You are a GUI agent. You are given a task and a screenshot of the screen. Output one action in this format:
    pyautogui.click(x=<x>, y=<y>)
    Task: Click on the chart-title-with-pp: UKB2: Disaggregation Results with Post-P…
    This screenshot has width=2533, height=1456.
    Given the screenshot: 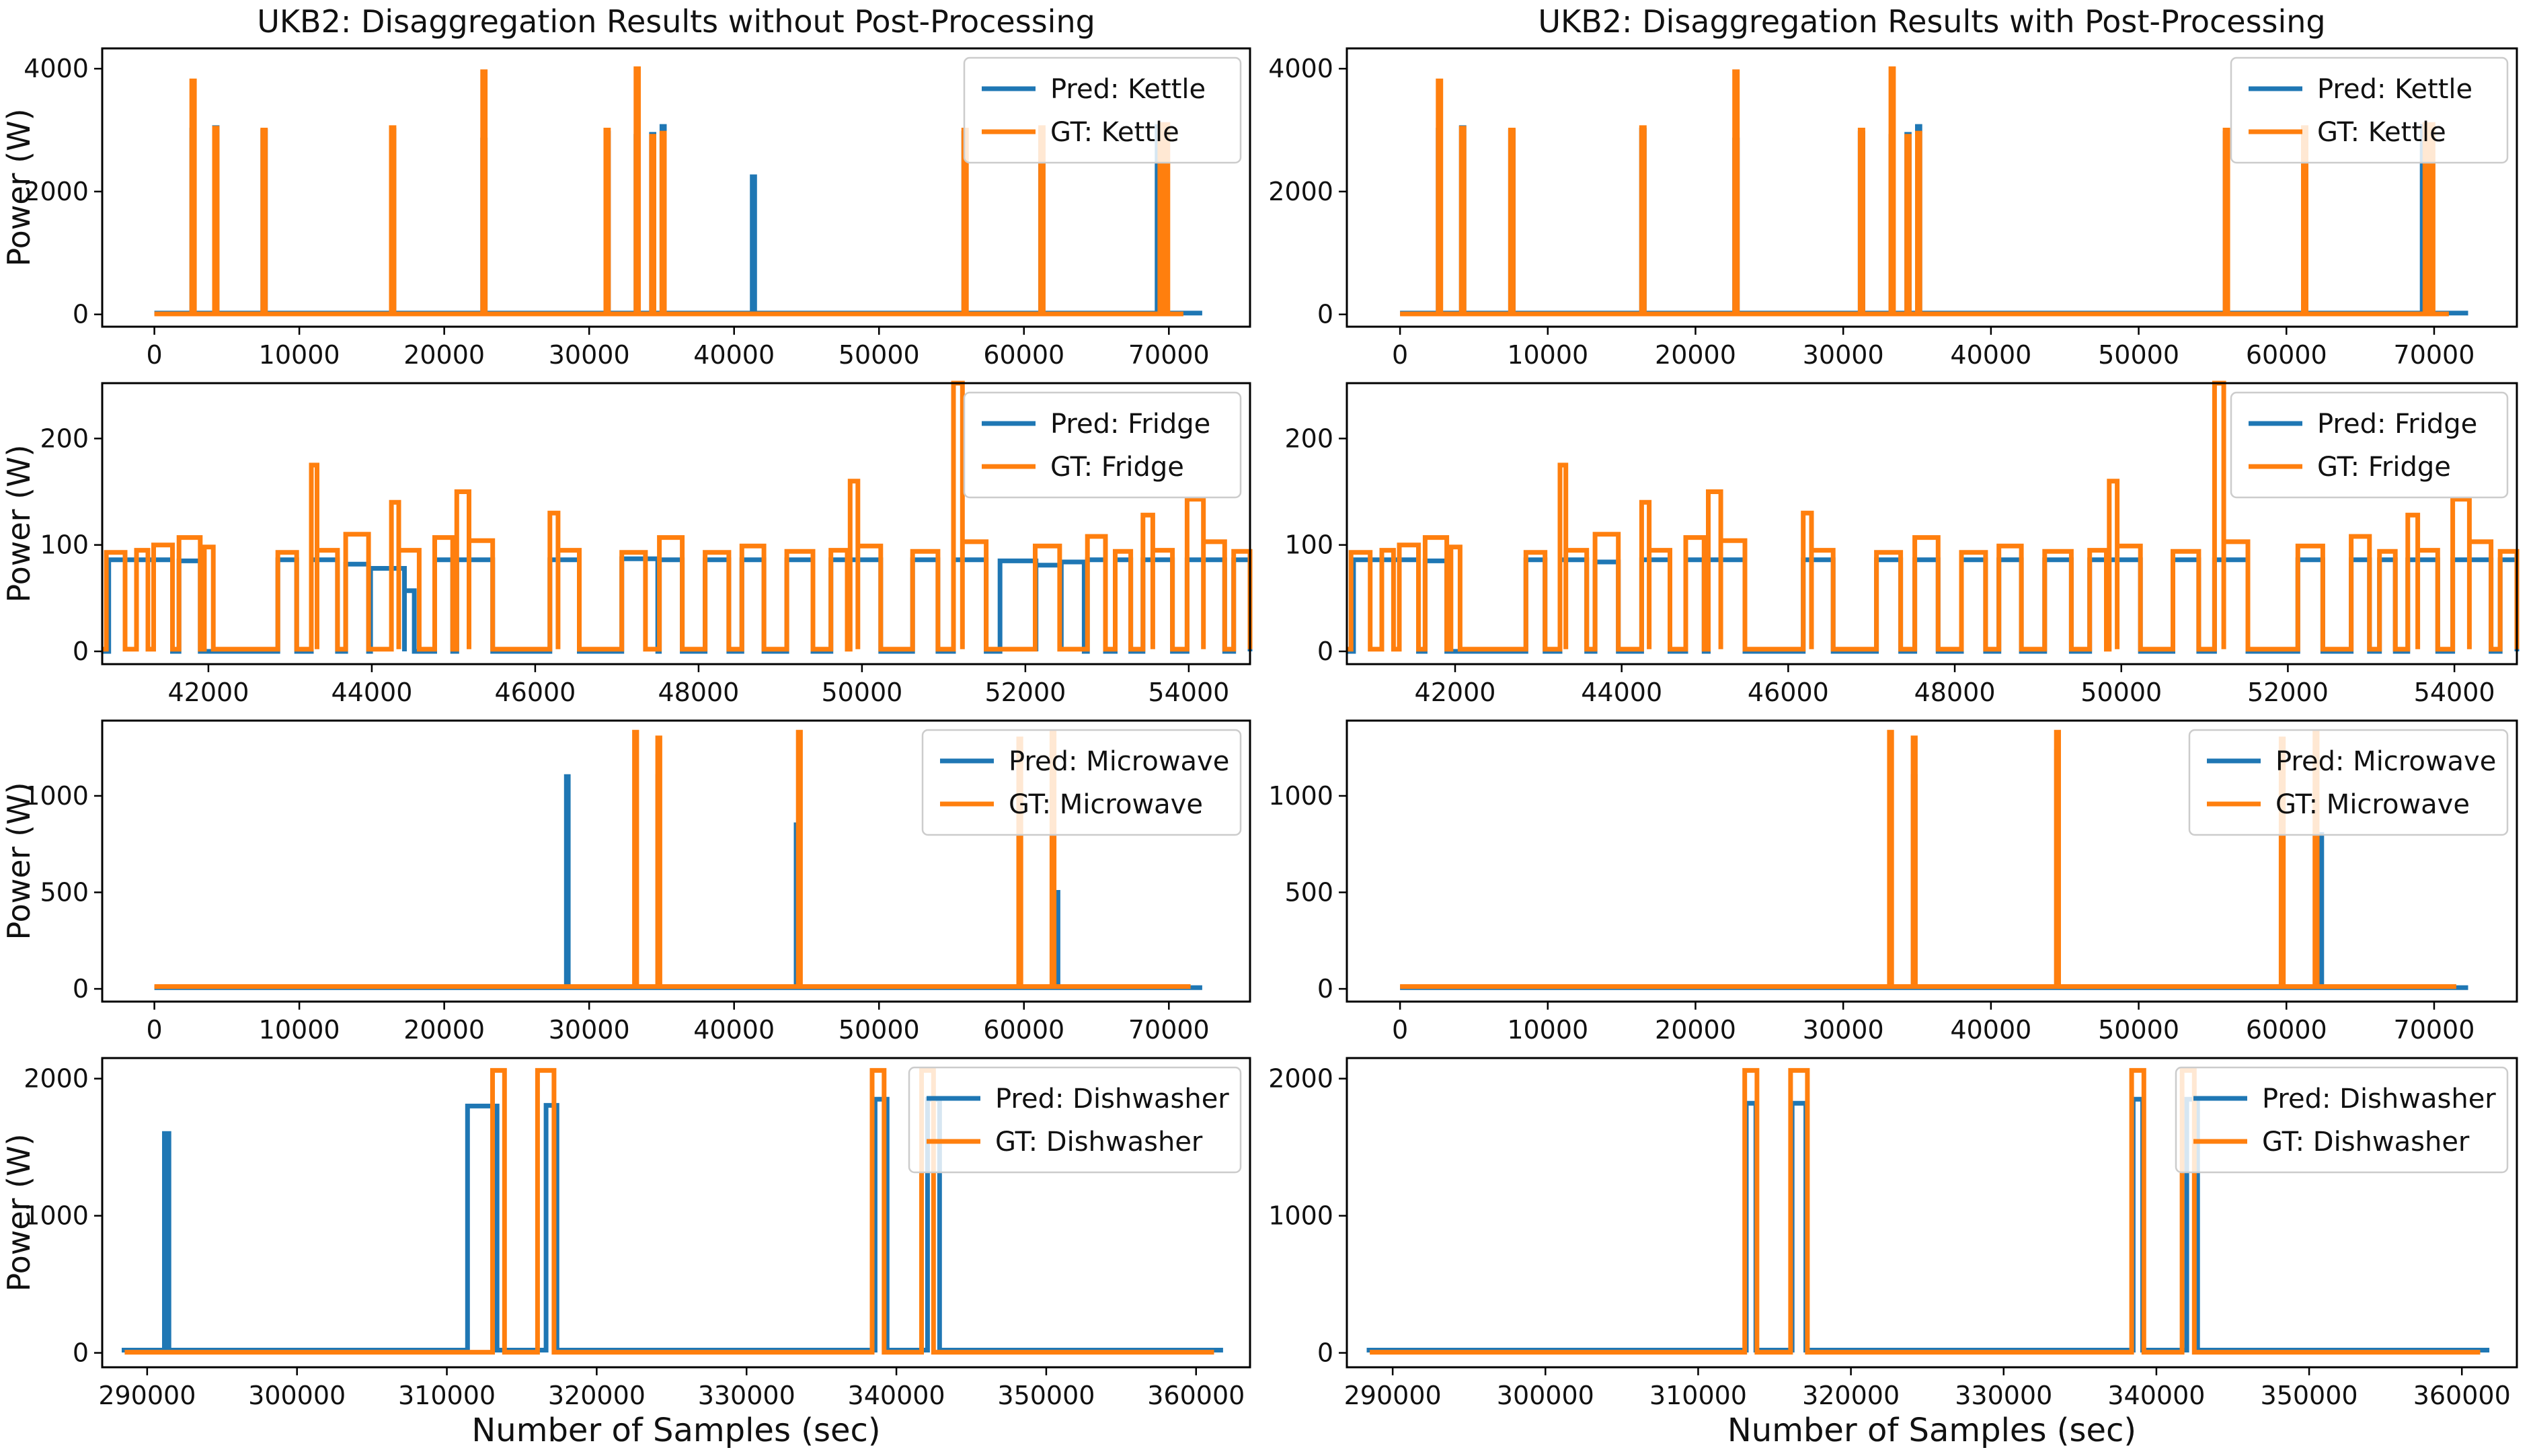 What is the action you would take?
    pyautogui.click(x=1932, y=22)
    